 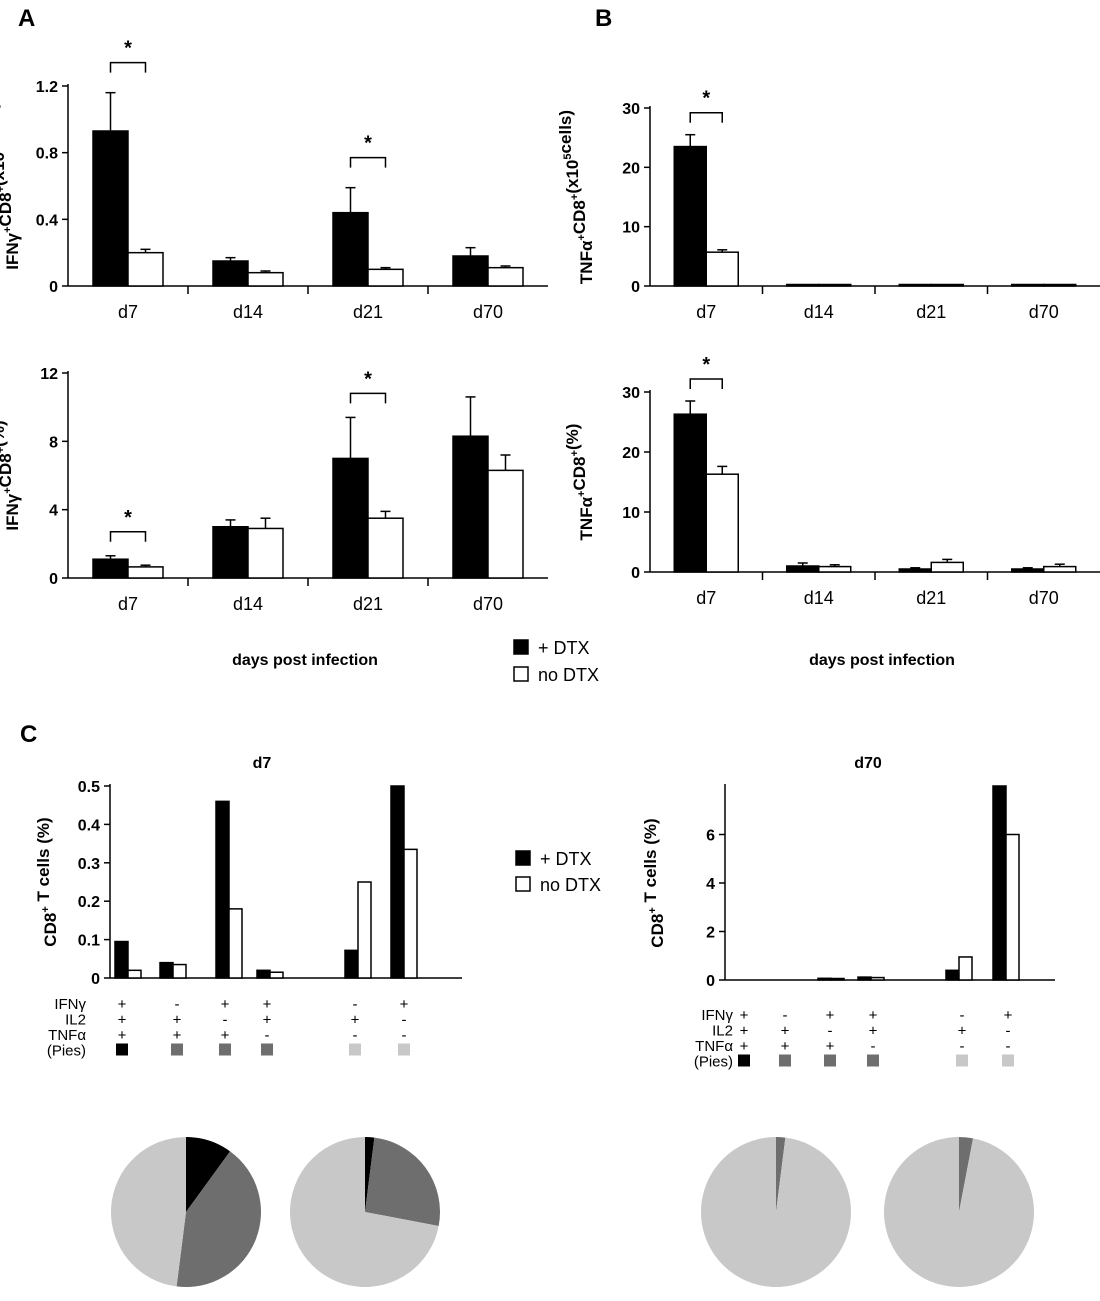 I want to click on y-tick-label: 0.5, so click(x=89, y=787).